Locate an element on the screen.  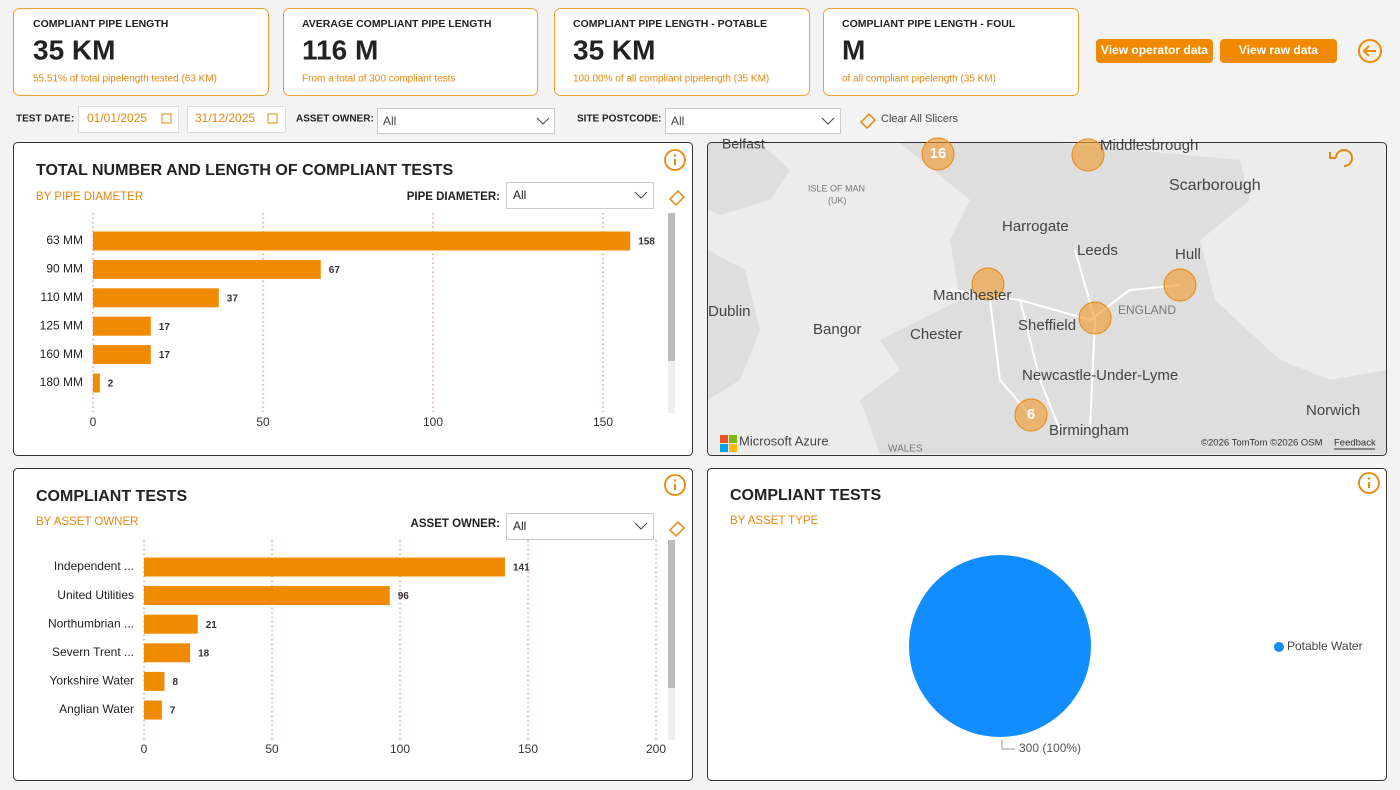
kpi-subtitle: of all compliant pipelength (35 KM) is located at coordinates (919, 79).